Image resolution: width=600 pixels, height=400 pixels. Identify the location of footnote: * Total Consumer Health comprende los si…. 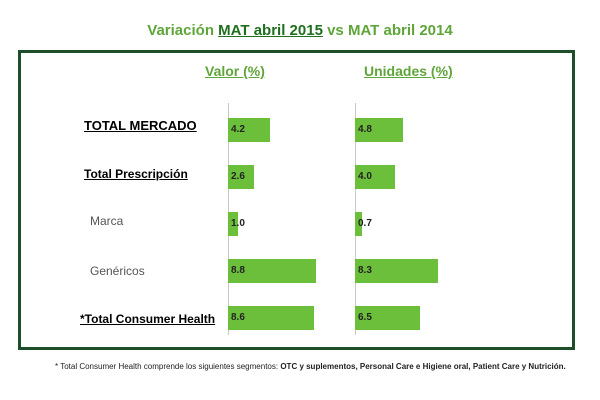
(310, 366).